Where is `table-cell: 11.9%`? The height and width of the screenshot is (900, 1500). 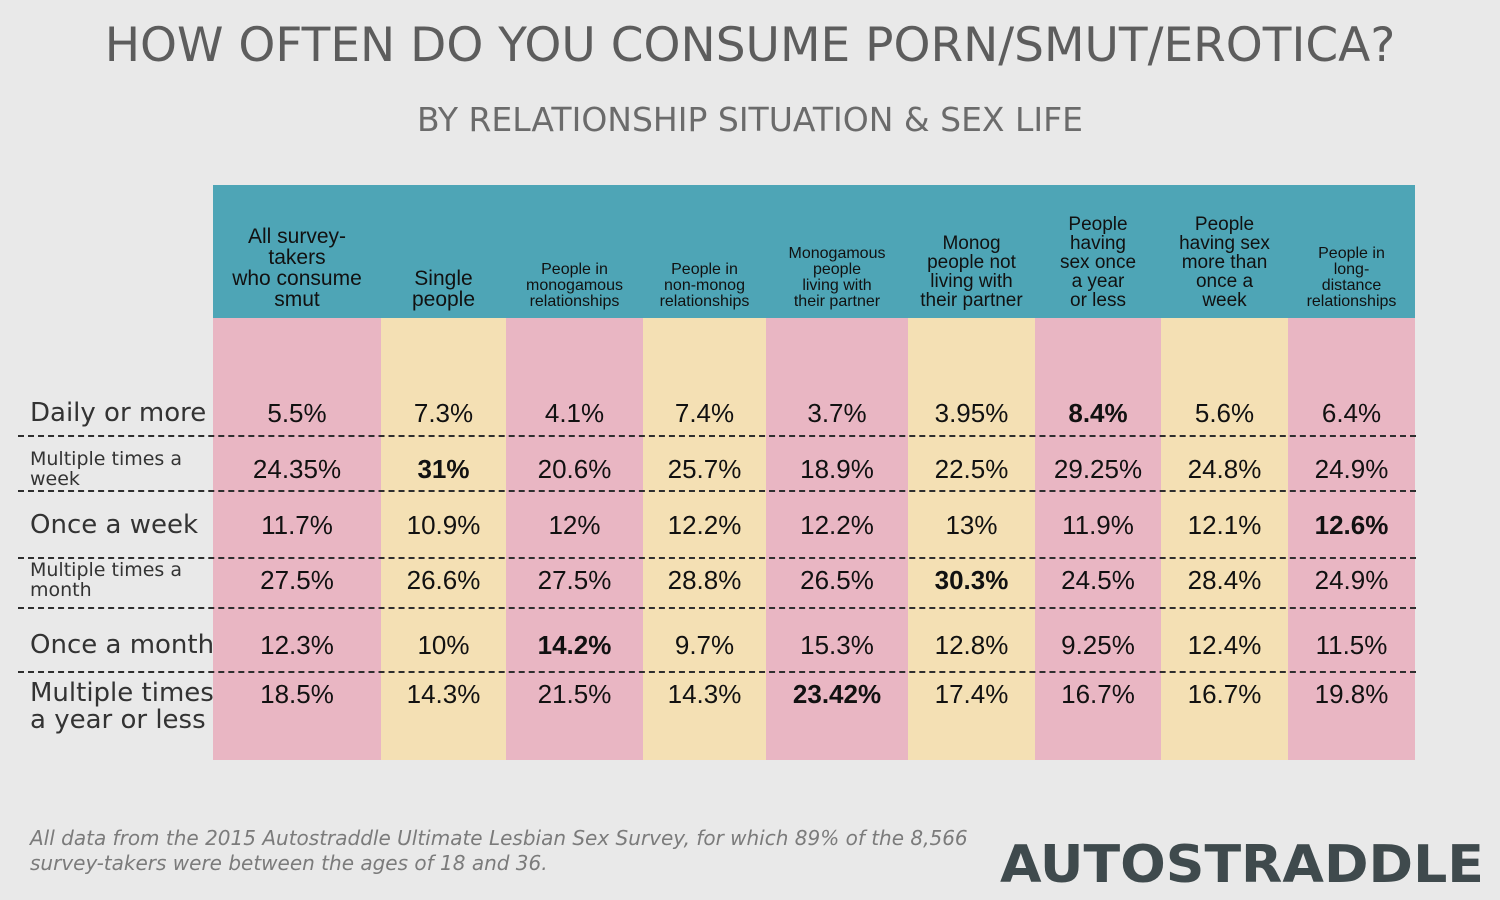
table-cell: 11.9% is located at coordinates (1098, 525).